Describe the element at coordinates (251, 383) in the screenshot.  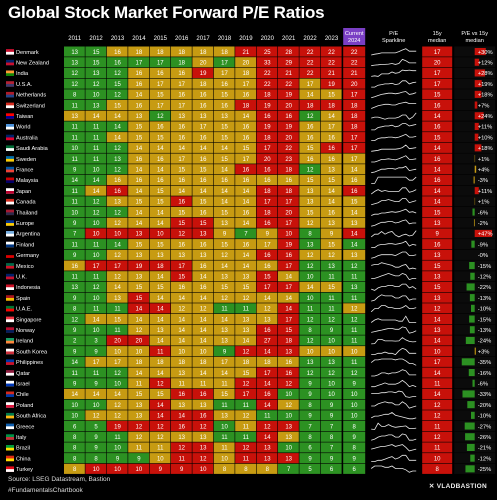
I see `table-row: Israel 9 9 10 11 12 11 11 11 12 14 12 9 10 9 11 -6%` at that location.